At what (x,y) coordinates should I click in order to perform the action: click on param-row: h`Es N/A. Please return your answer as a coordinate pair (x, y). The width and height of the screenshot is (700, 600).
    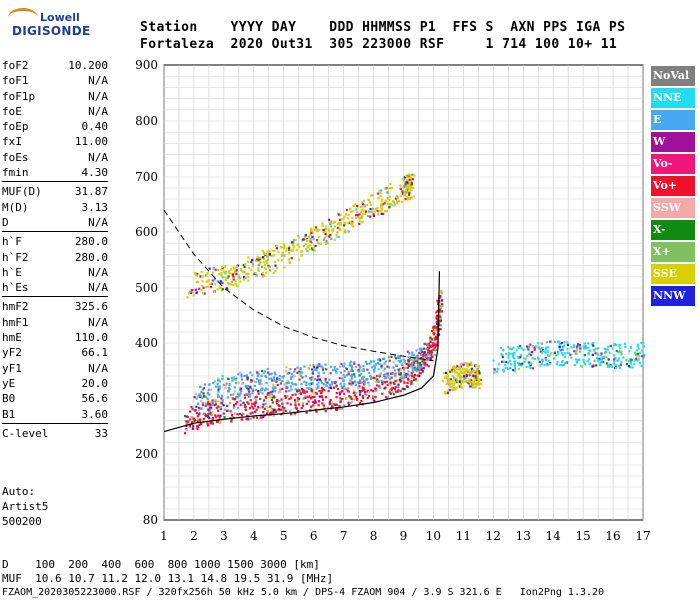
    Looking at the image, I should click on (55, 287).